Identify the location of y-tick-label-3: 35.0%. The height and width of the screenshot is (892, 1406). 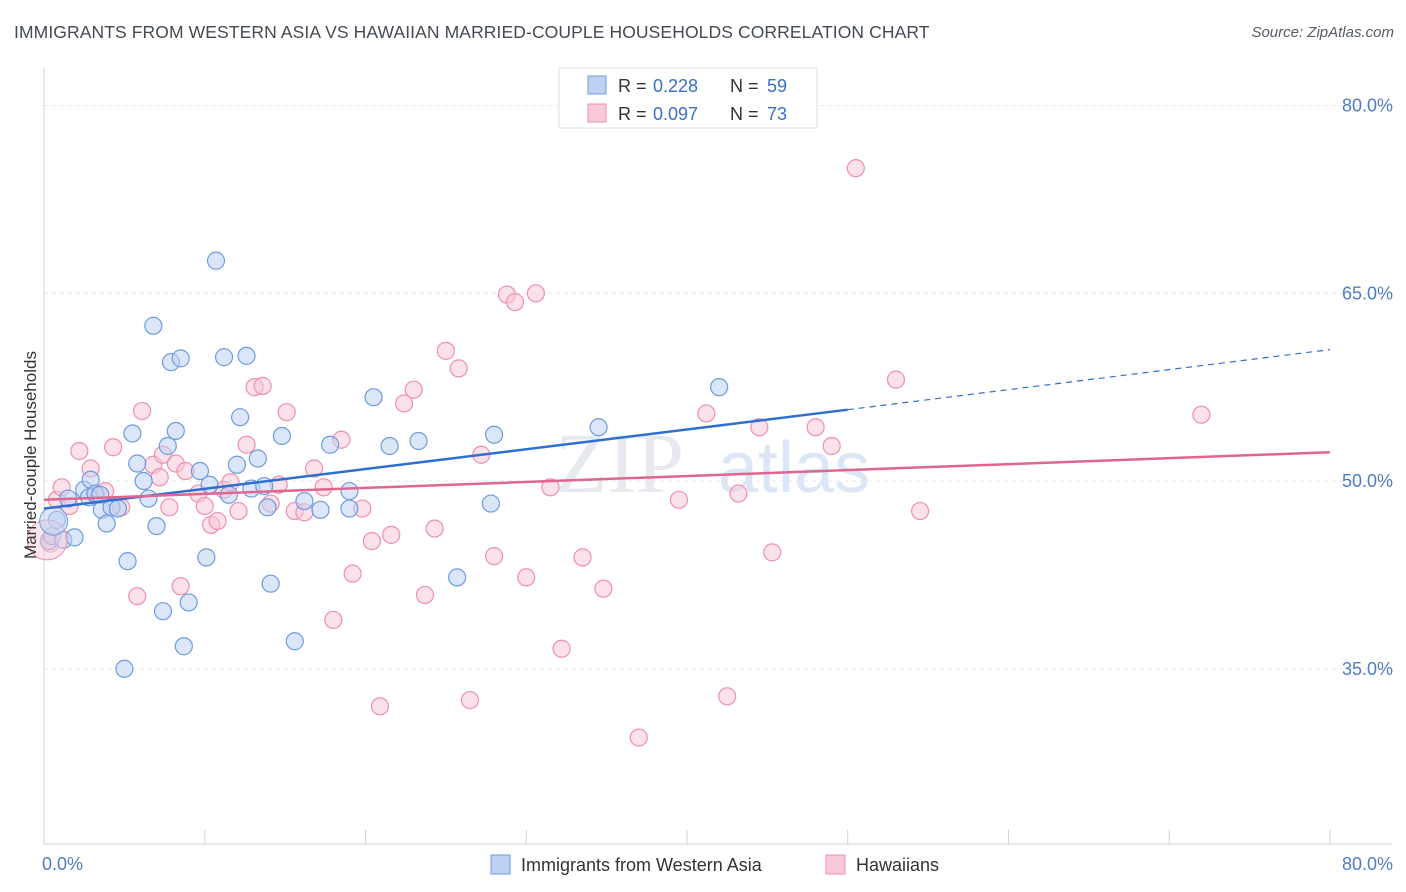
(1367, 669).